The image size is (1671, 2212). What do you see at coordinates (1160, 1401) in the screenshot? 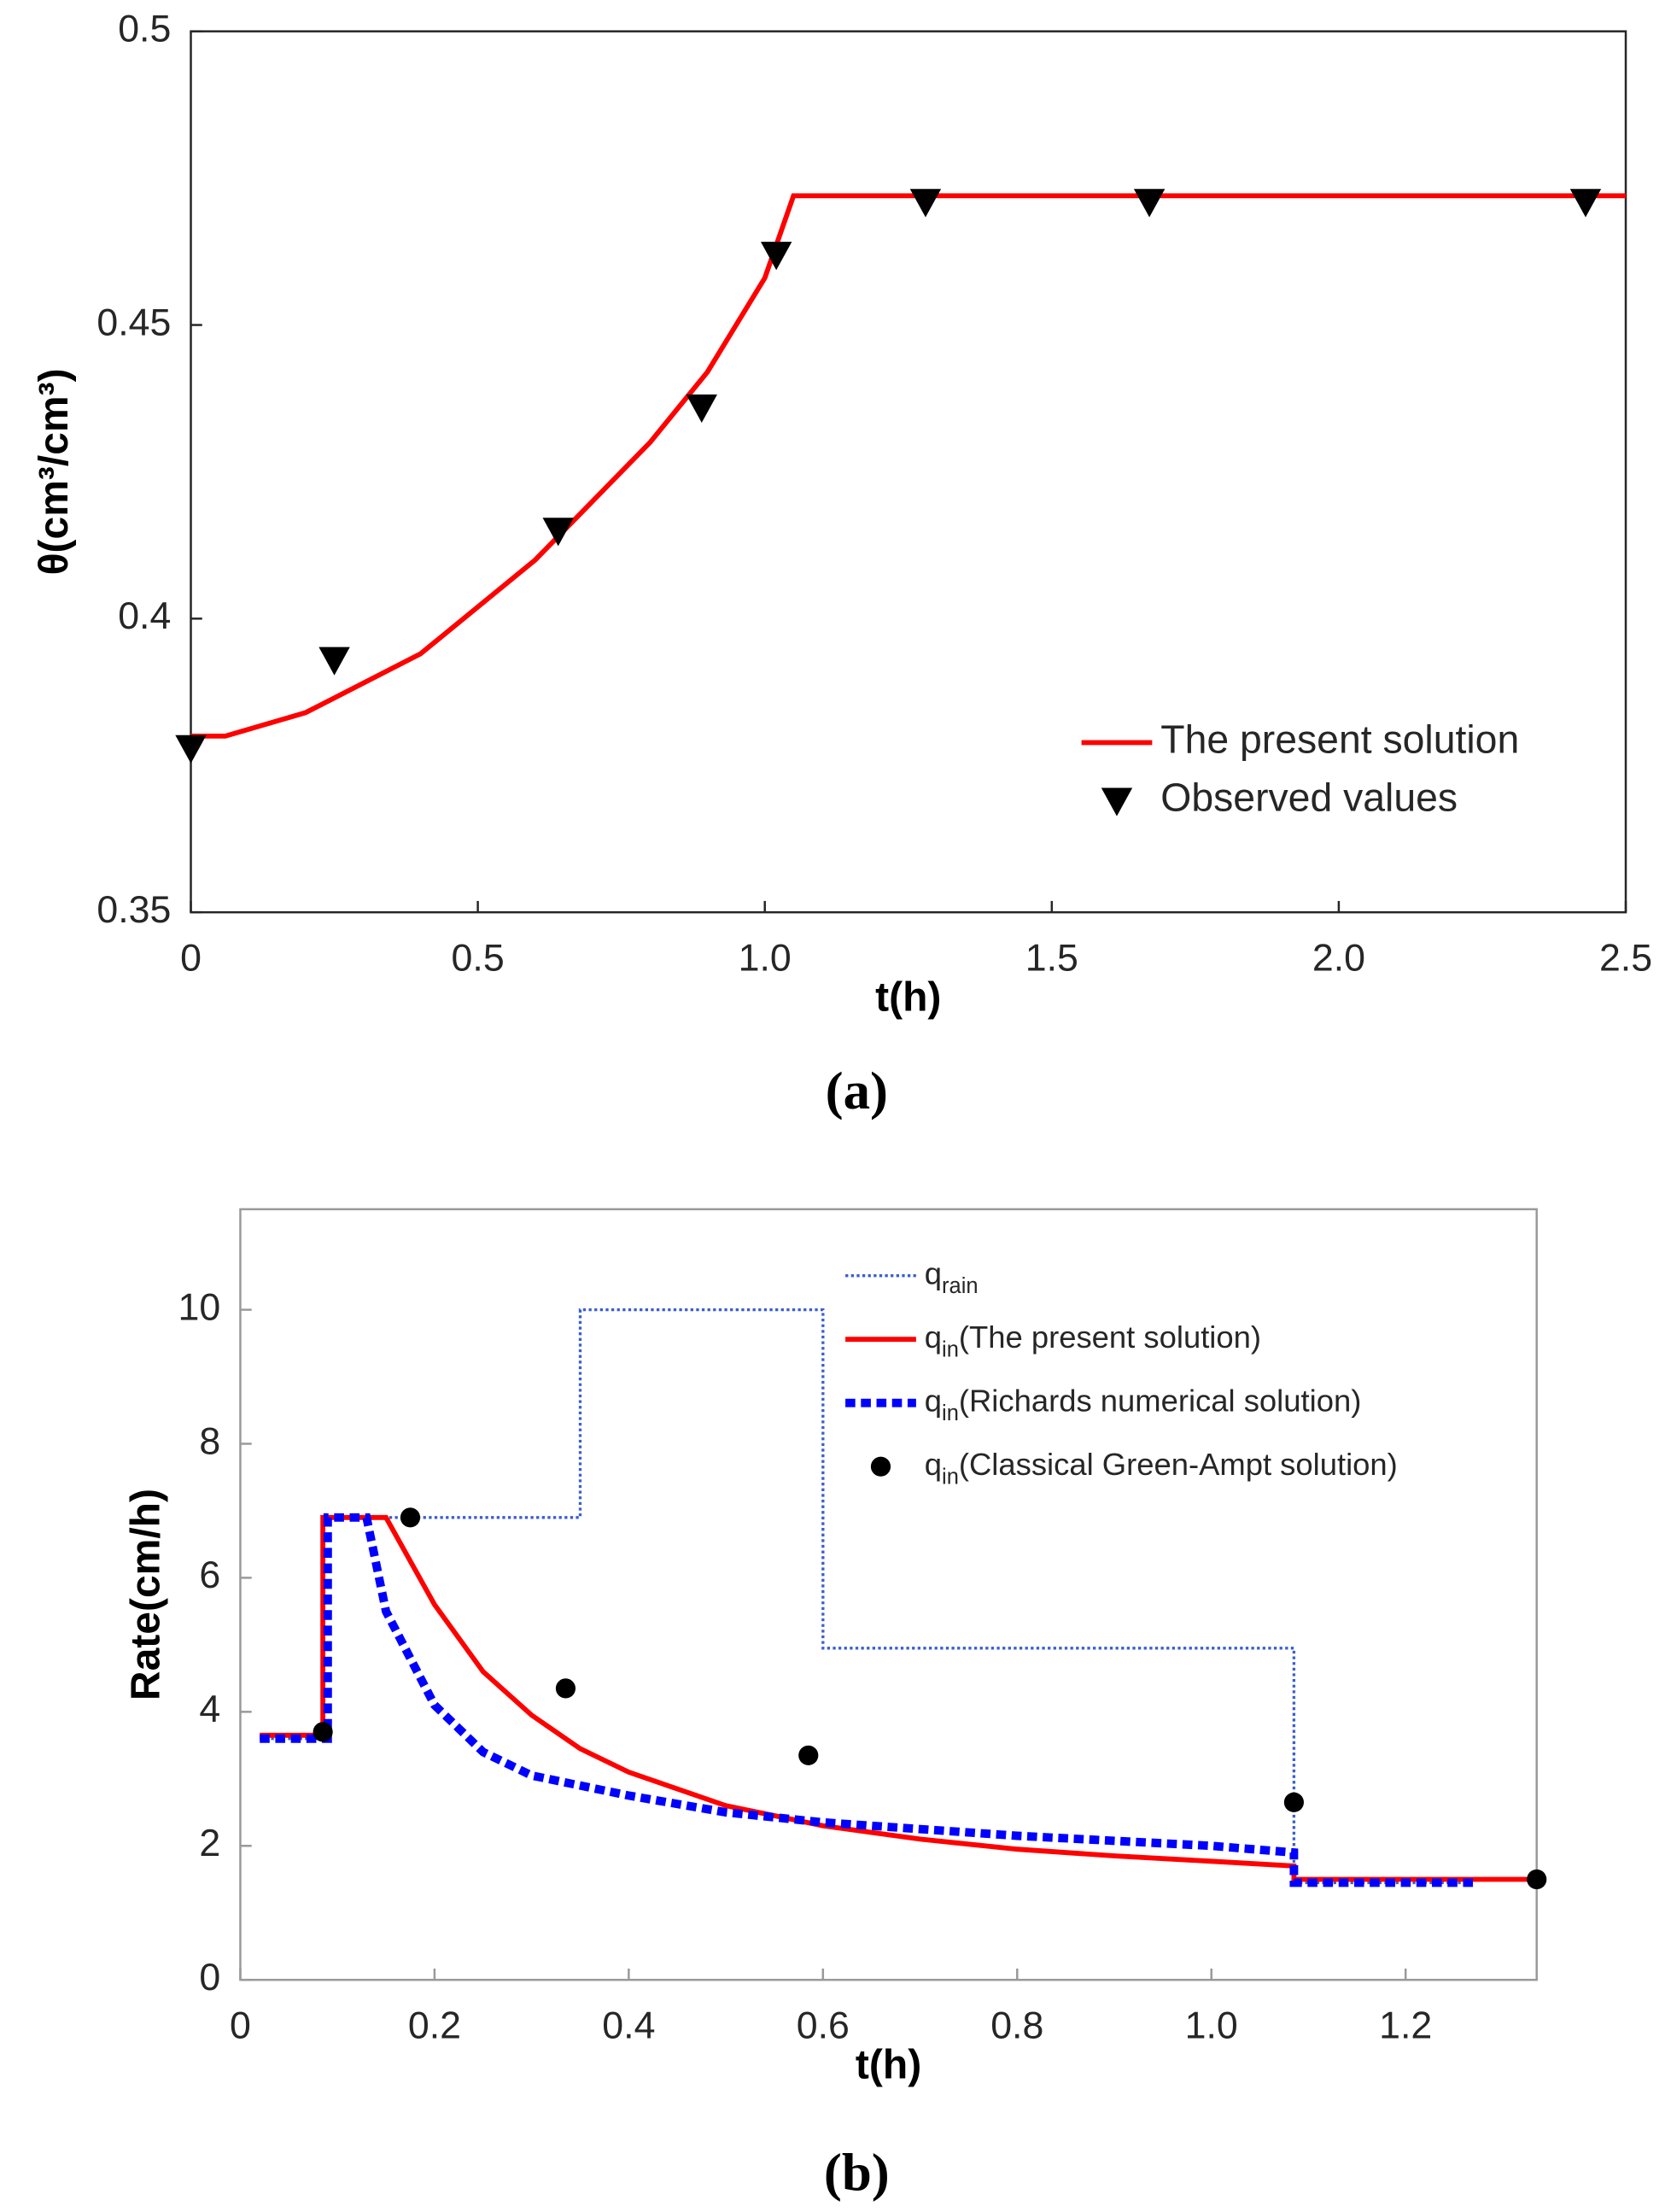
I see `legend-suffix: (Richards numerical solution)` at bounding box center [1160, 1401].